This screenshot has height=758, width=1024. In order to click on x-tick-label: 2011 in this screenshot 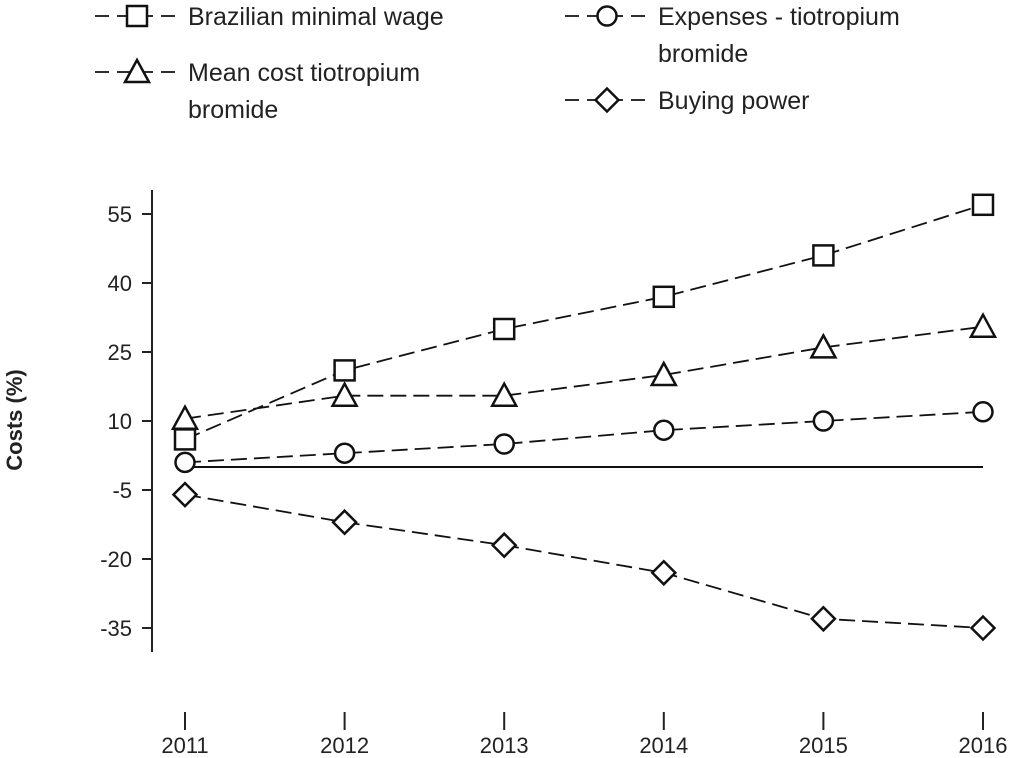, I will do `click(184, 745)`.